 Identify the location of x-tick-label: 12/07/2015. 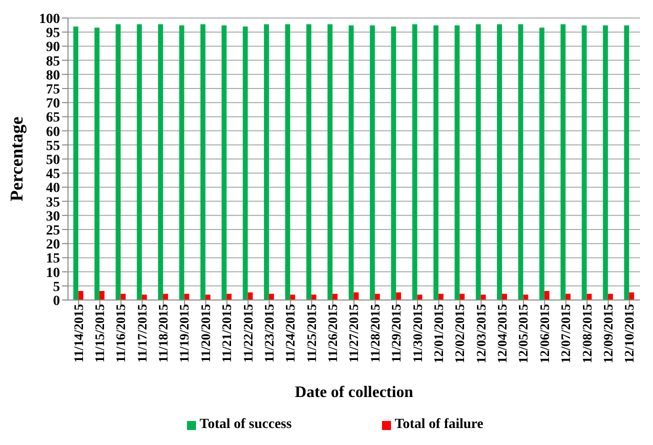
(566, 334).